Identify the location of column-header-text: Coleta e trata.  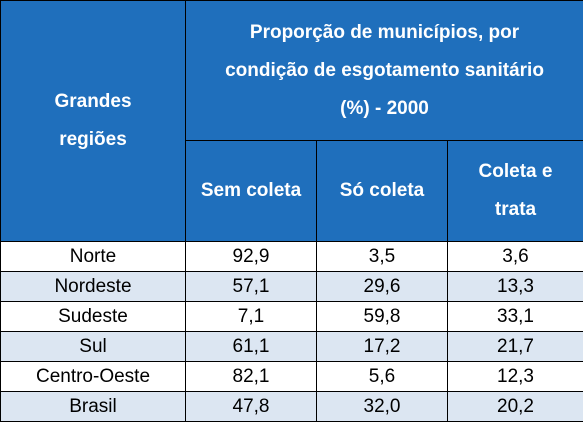
(515, 190).